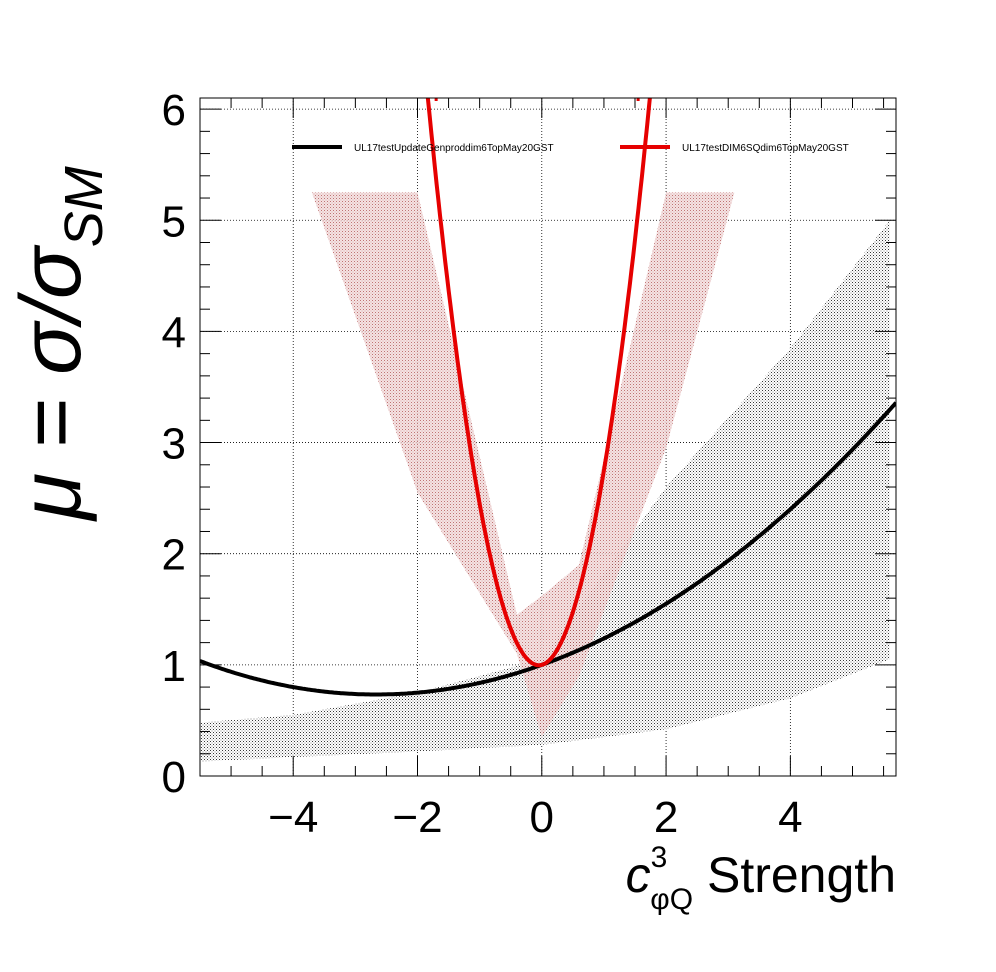  Describe the element at coordinates (174, 666) in the screenshot. I see `y-tick-label-1: 1` at that location.